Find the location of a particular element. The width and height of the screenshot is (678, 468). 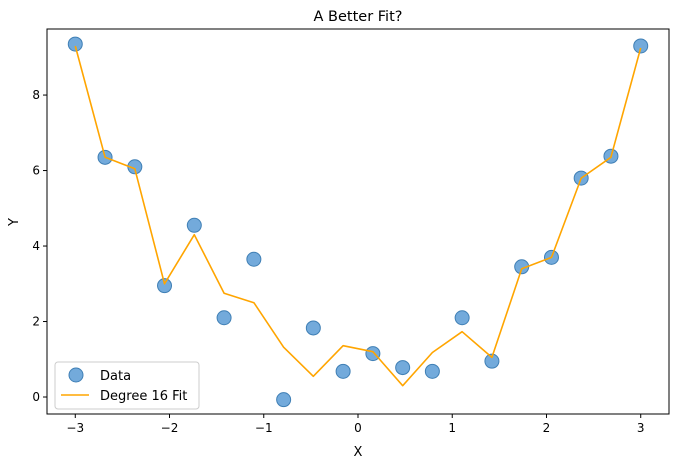

y-tick-label: 2 is located at coordinates (36, 322).